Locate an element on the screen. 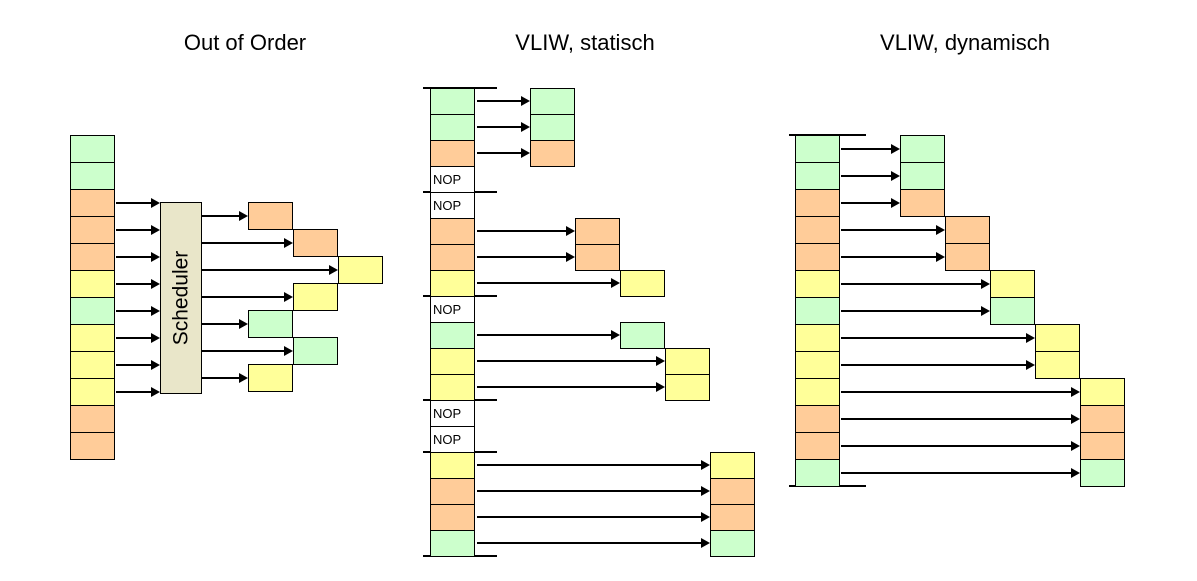 The height and width of the screenshot is (581, 1197). panel-title-out-of-order: Out of Order is located at coordinates (245, 42).